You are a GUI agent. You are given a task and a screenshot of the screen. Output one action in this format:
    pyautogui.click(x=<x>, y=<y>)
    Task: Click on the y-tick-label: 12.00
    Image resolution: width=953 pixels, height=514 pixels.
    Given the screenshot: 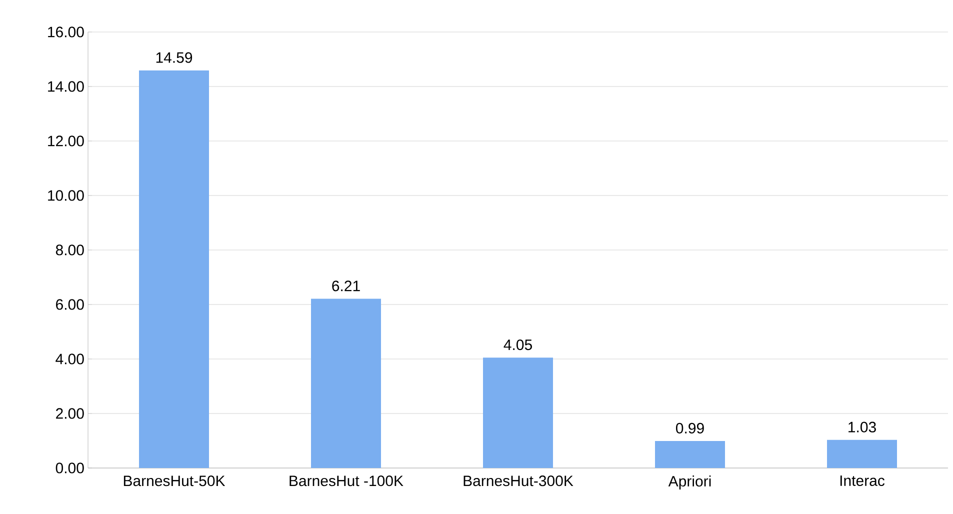 What is the action you would take?
    pyautogui.click(x=66, y=141)
    